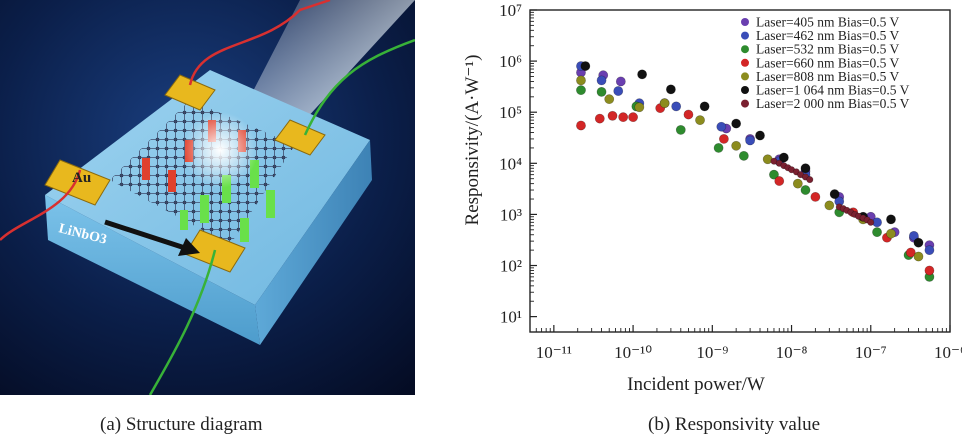 Image resolution: width=962 pixels, height=440 pixels. What do you see at coordinates (511, 317) in the screenshot?
I see `y-tick-label: 10¹` at bounding box center [511, 317].